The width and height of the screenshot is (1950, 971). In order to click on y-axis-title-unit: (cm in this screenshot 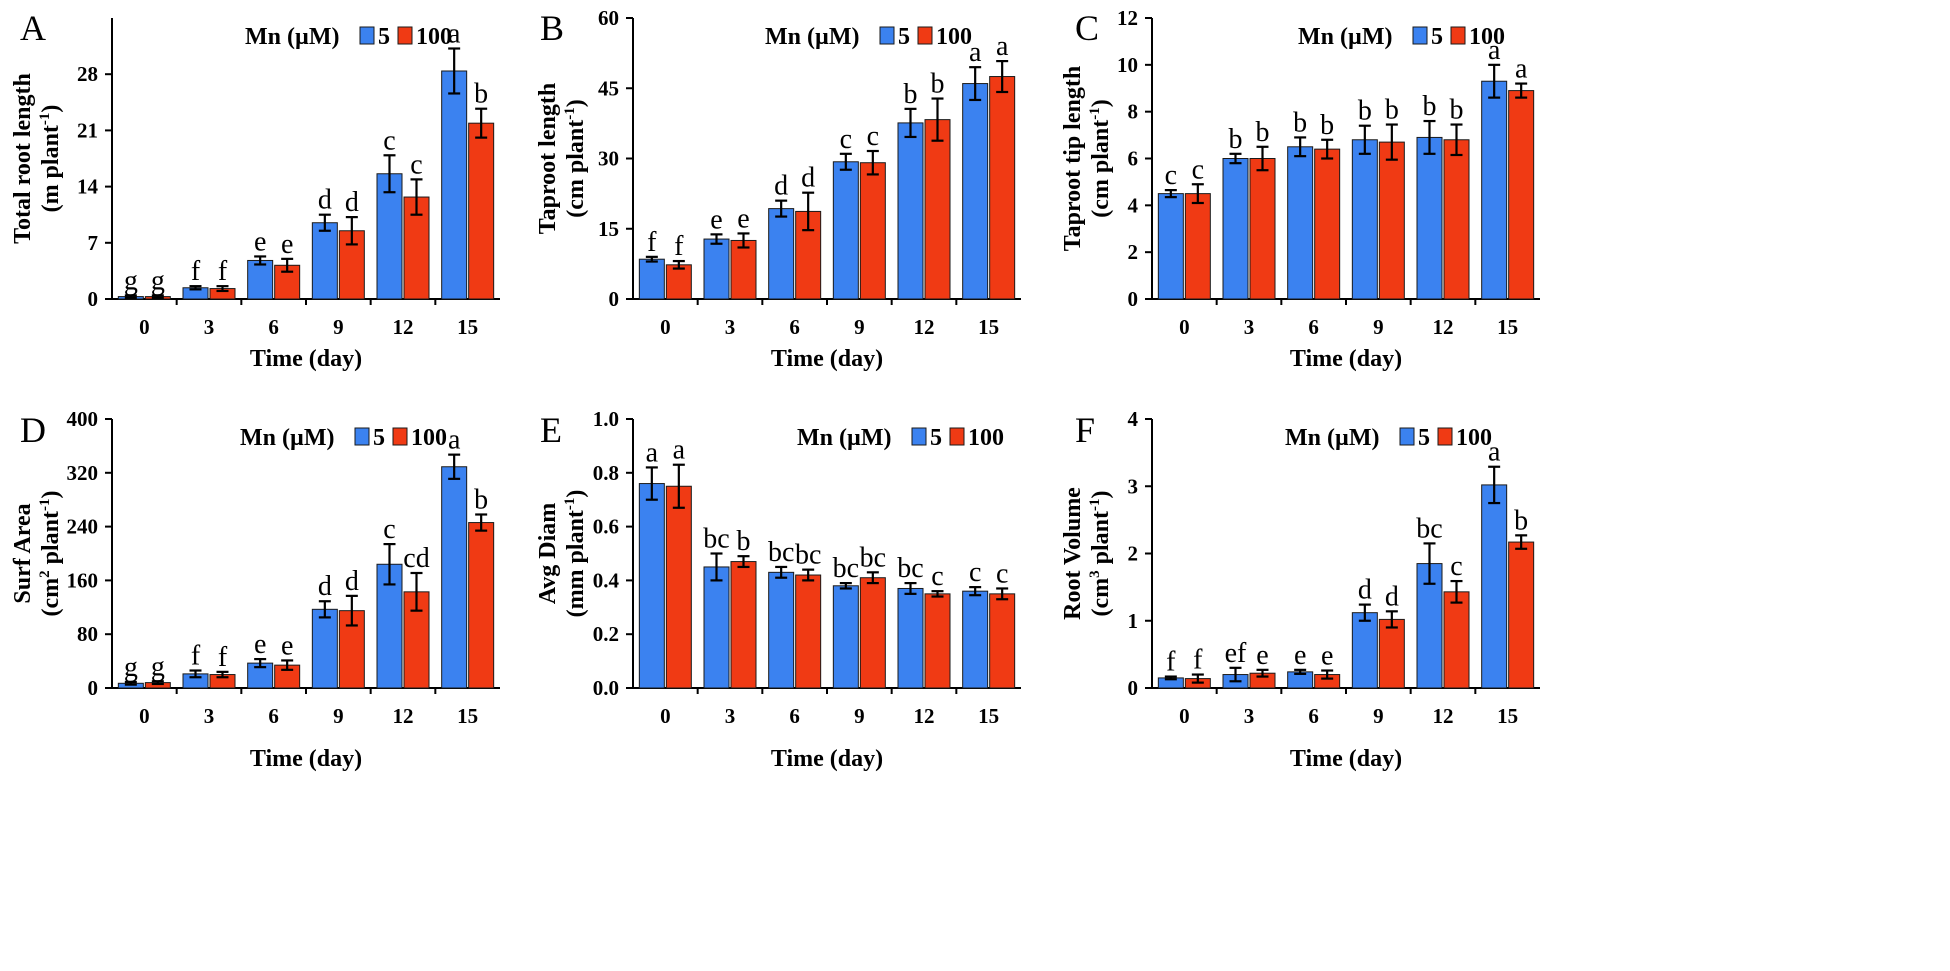, I will do `click(51, 597)`.